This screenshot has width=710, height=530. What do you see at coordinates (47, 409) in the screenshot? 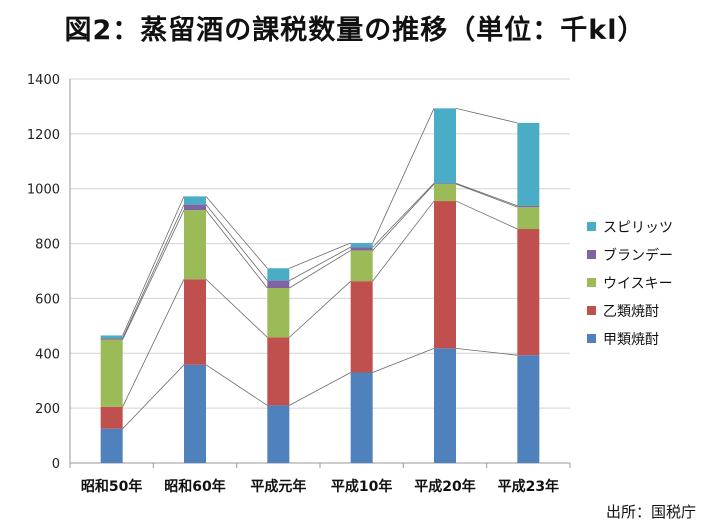
I see `y-tick-label: 200` at bounding box center [47, 409].